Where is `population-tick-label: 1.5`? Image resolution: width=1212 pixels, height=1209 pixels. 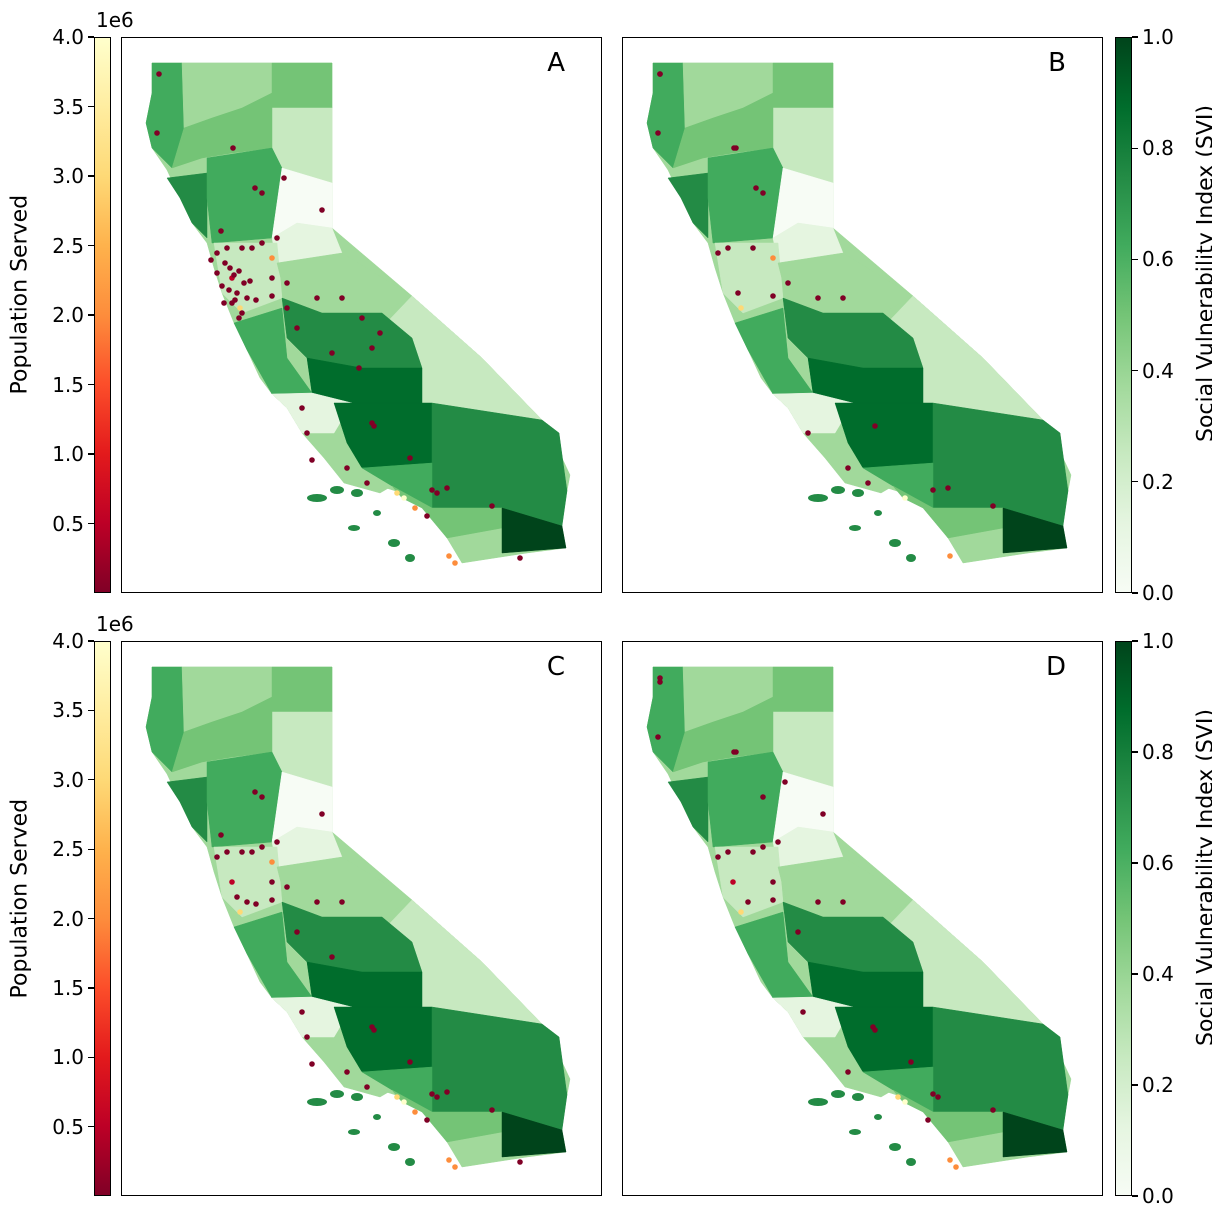
population-tick-label: 1.5 is located at coordinates (68, 987).